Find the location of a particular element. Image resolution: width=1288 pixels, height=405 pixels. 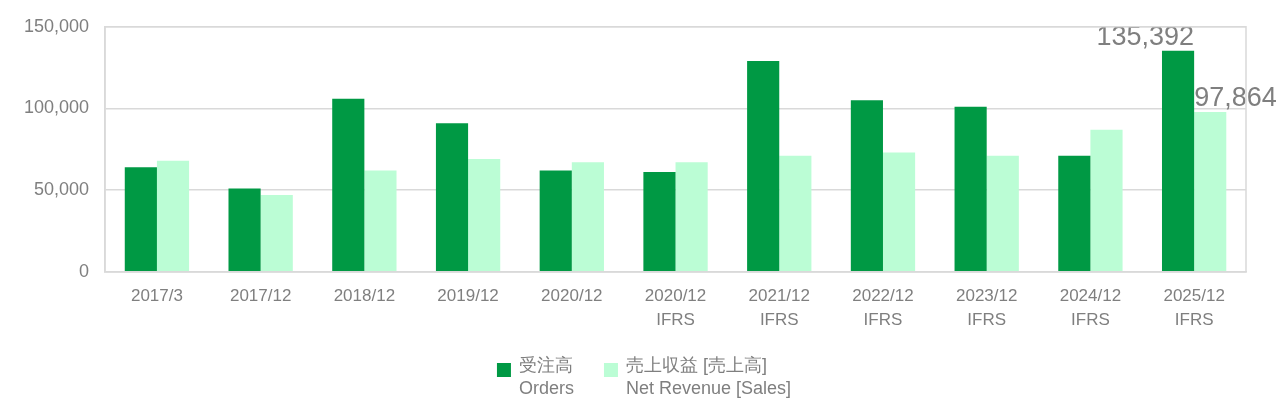

x-tick-label: 2017/12 is located at coordinates (260, 295).